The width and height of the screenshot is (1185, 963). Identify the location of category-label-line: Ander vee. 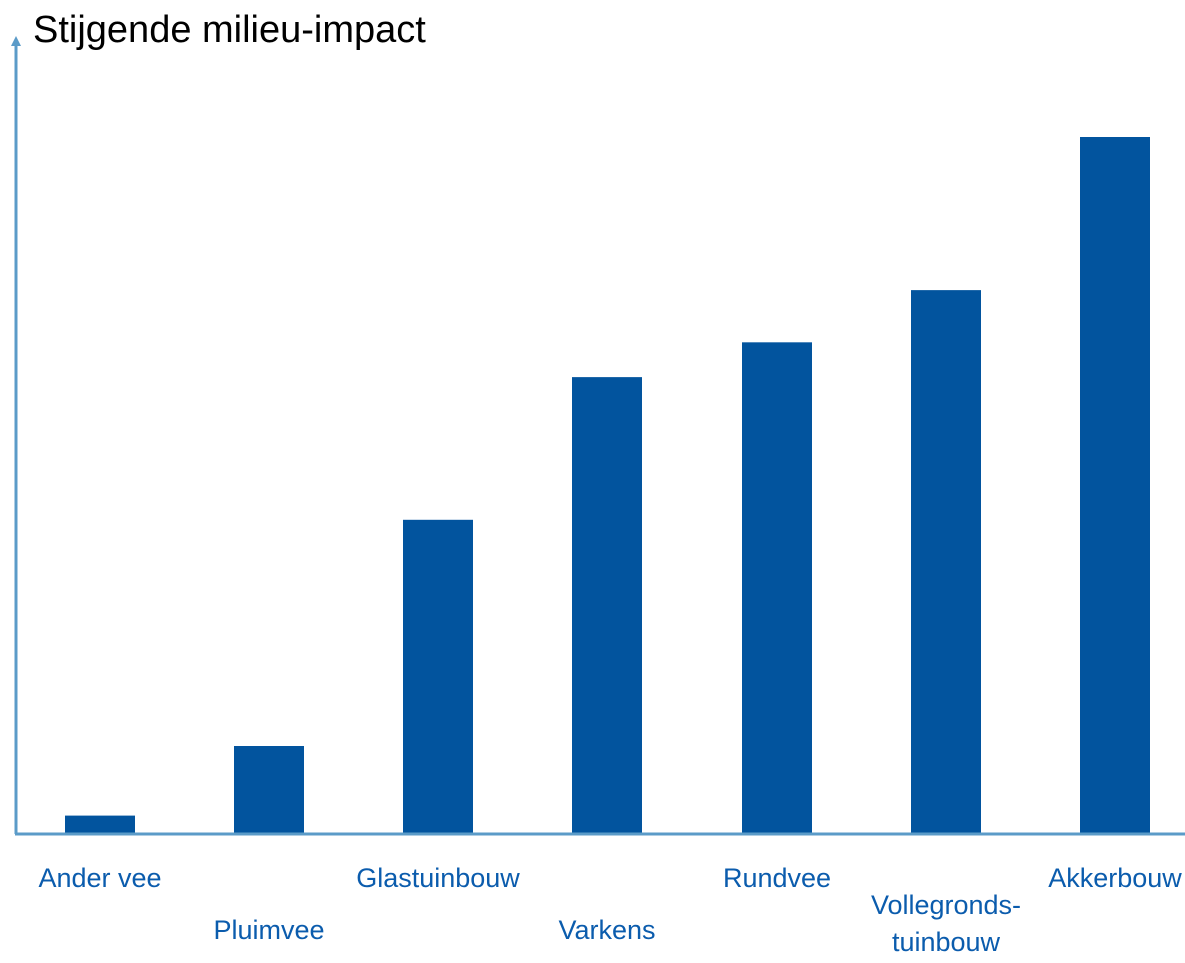
(99, 878).